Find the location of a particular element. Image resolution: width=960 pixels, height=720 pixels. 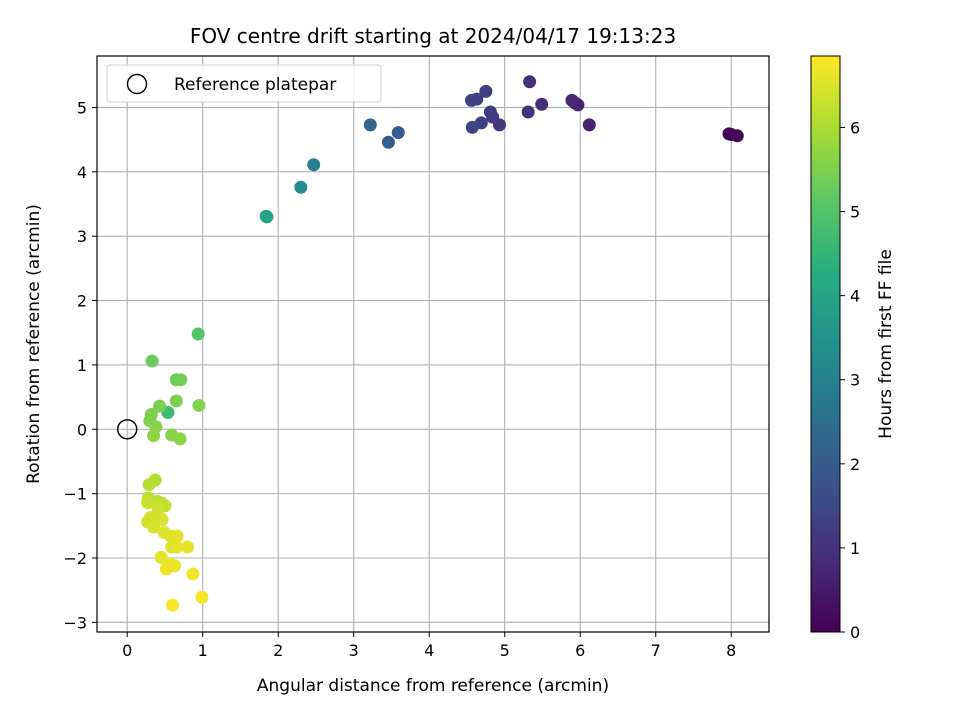

colorbar: 0 1 2 3 4 5 6 Hours from first FF file is located at coordinates (853, 348).